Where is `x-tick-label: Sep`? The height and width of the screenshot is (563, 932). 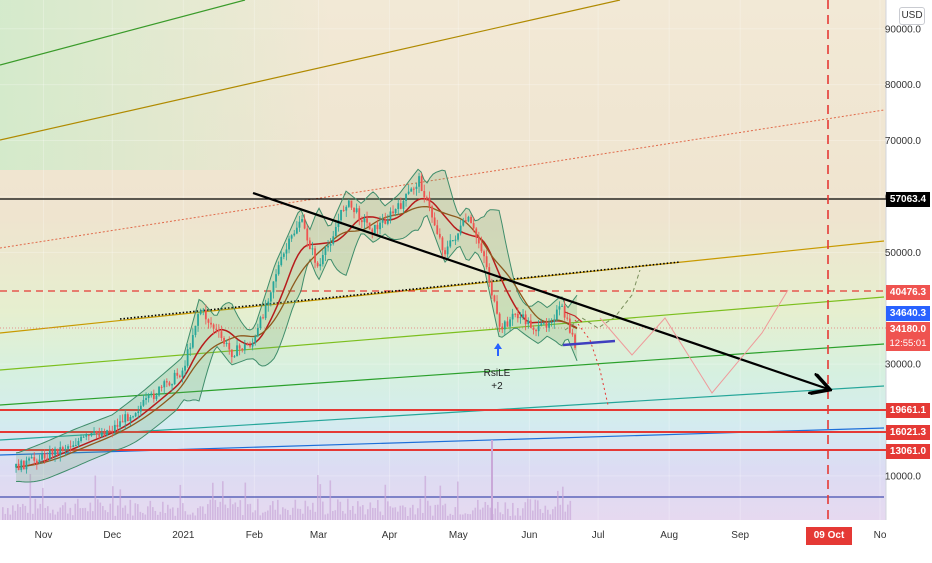 x-tick-label: Sep is located at coordinates (740, 535).